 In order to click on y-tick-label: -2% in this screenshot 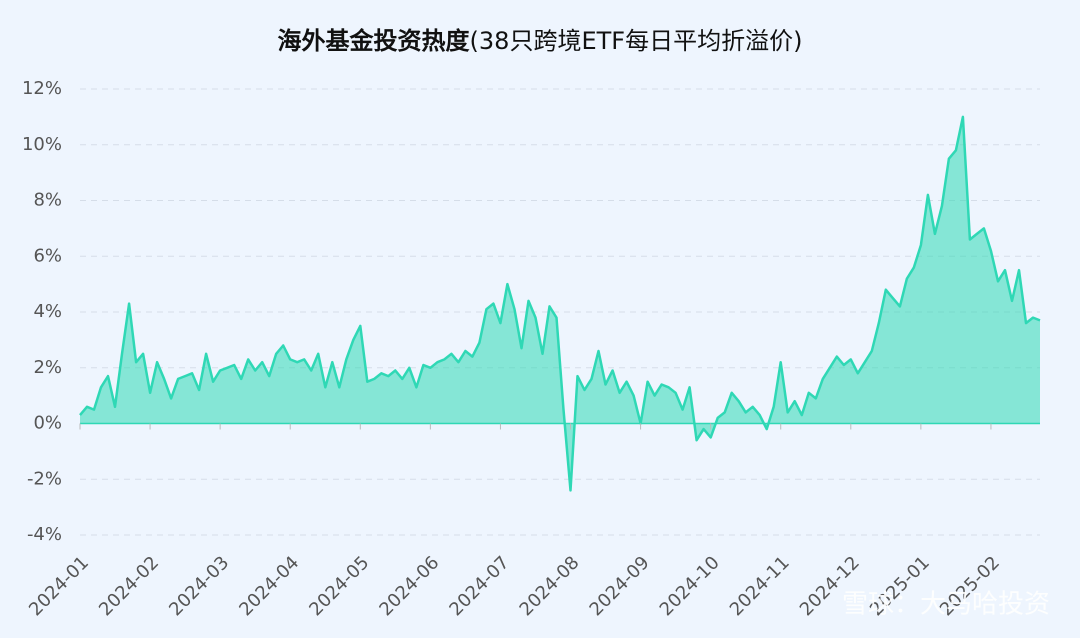, I will do `click(44, 478)`.